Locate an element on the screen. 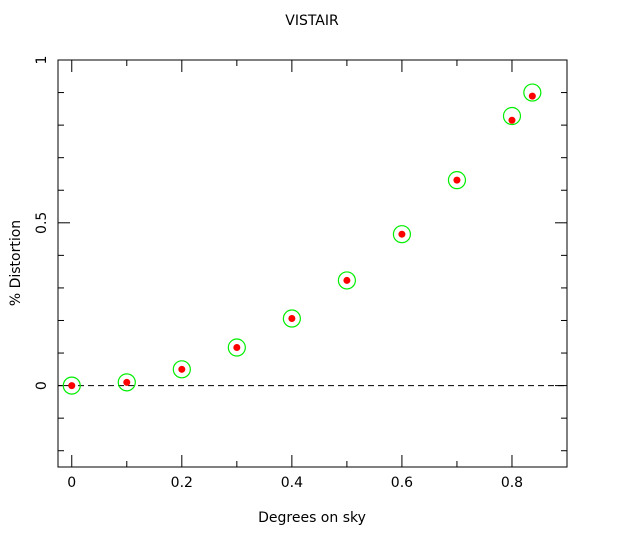 Image resolution: width=617 pixels, height=534 pixels. y-tick-label: 0.5 is located at coordinates (42, 223).